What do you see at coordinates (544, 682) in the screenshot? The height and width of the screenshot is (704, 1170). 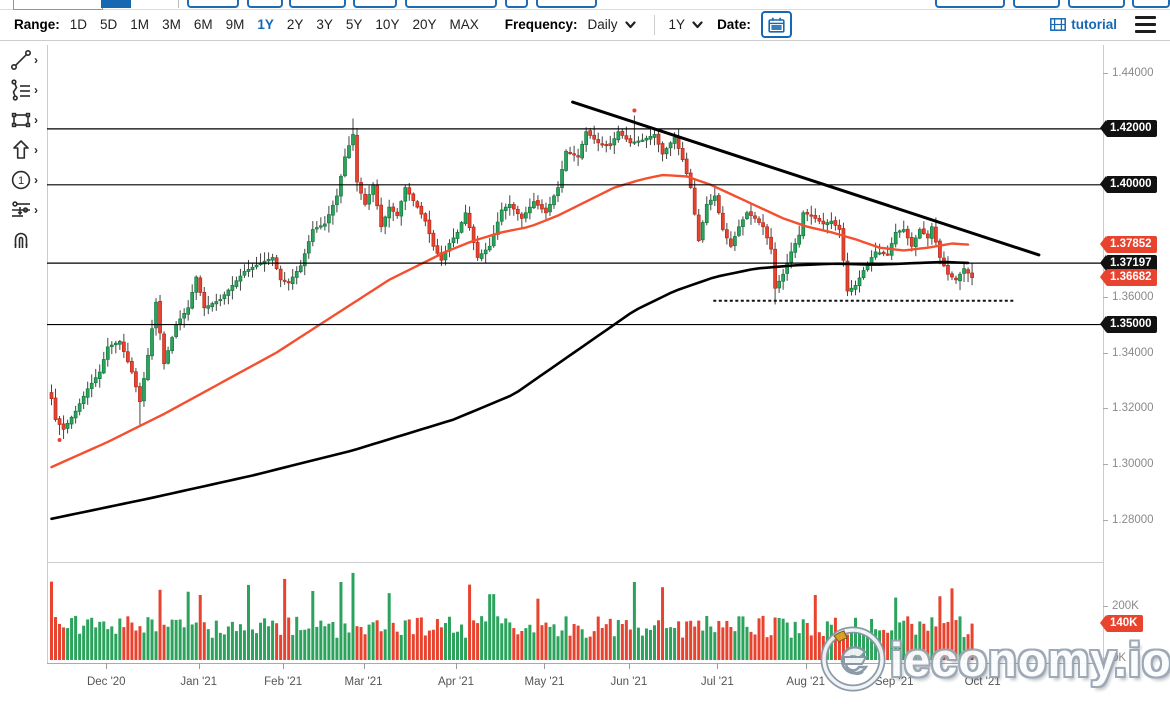 I see `x-axis-label: May '21` at bounding box center [544, 682].